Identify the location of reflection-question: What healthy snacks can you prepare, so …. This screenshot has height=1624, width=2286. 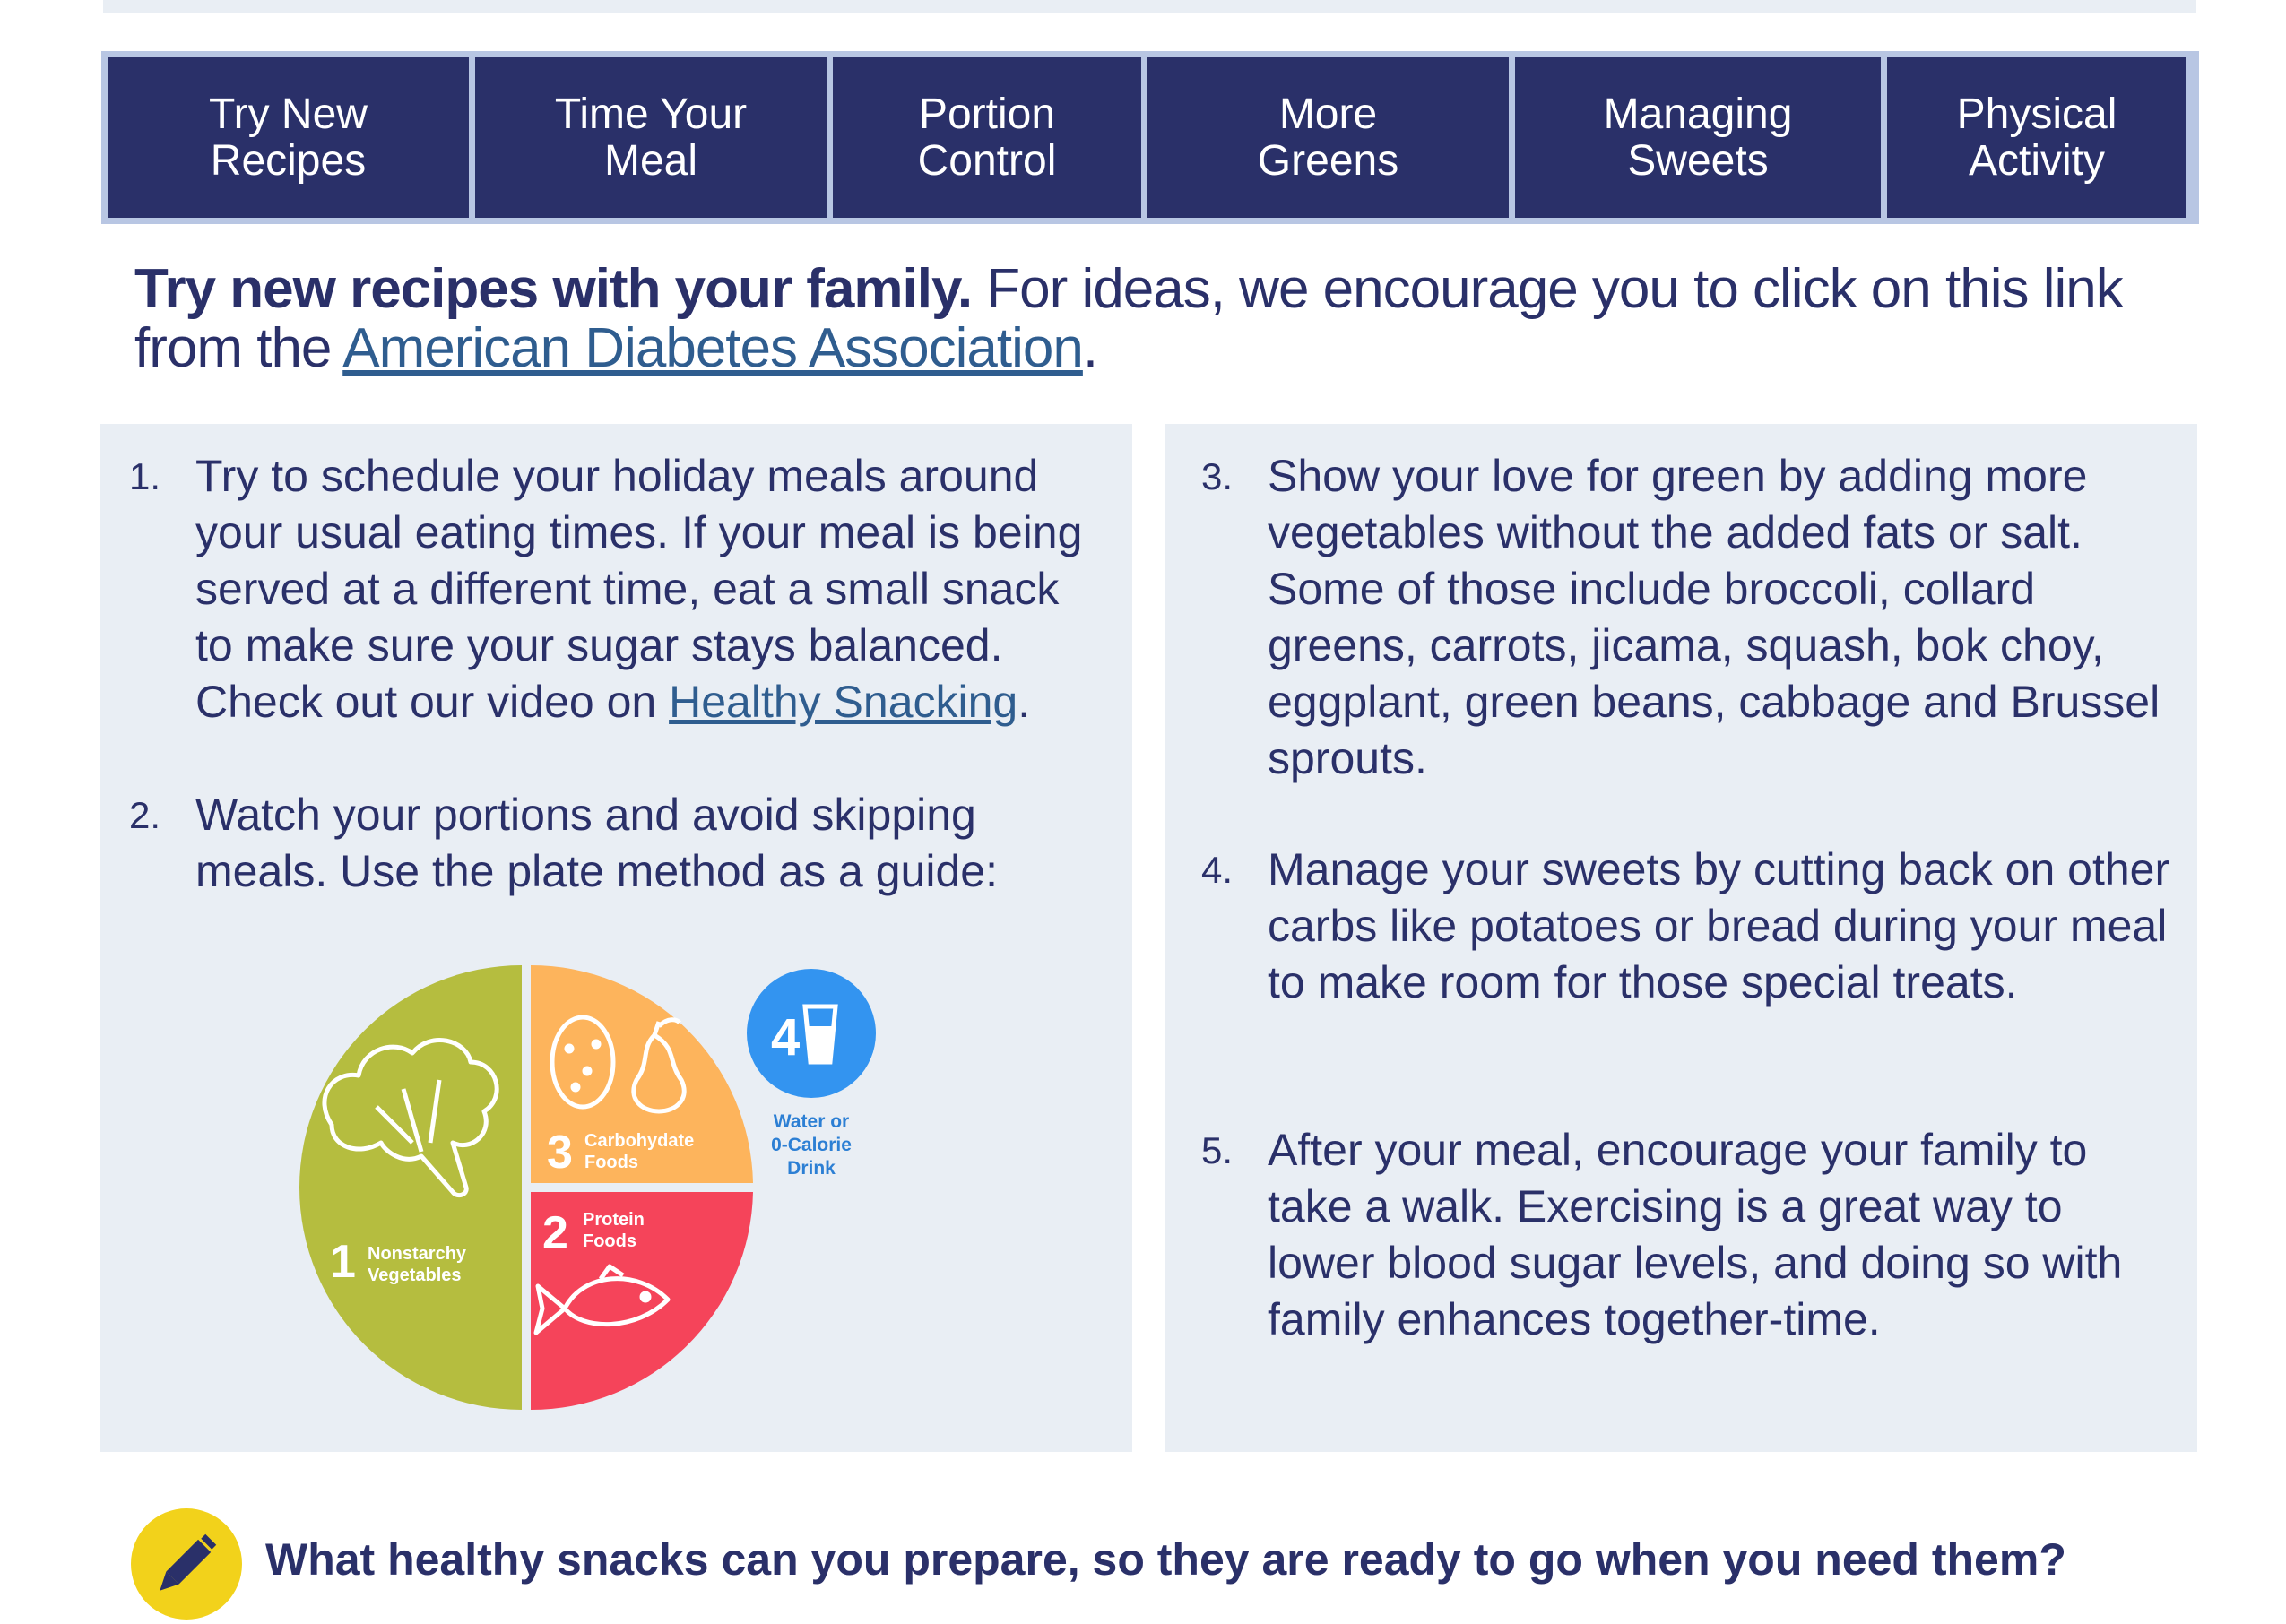
(1165, 1560).